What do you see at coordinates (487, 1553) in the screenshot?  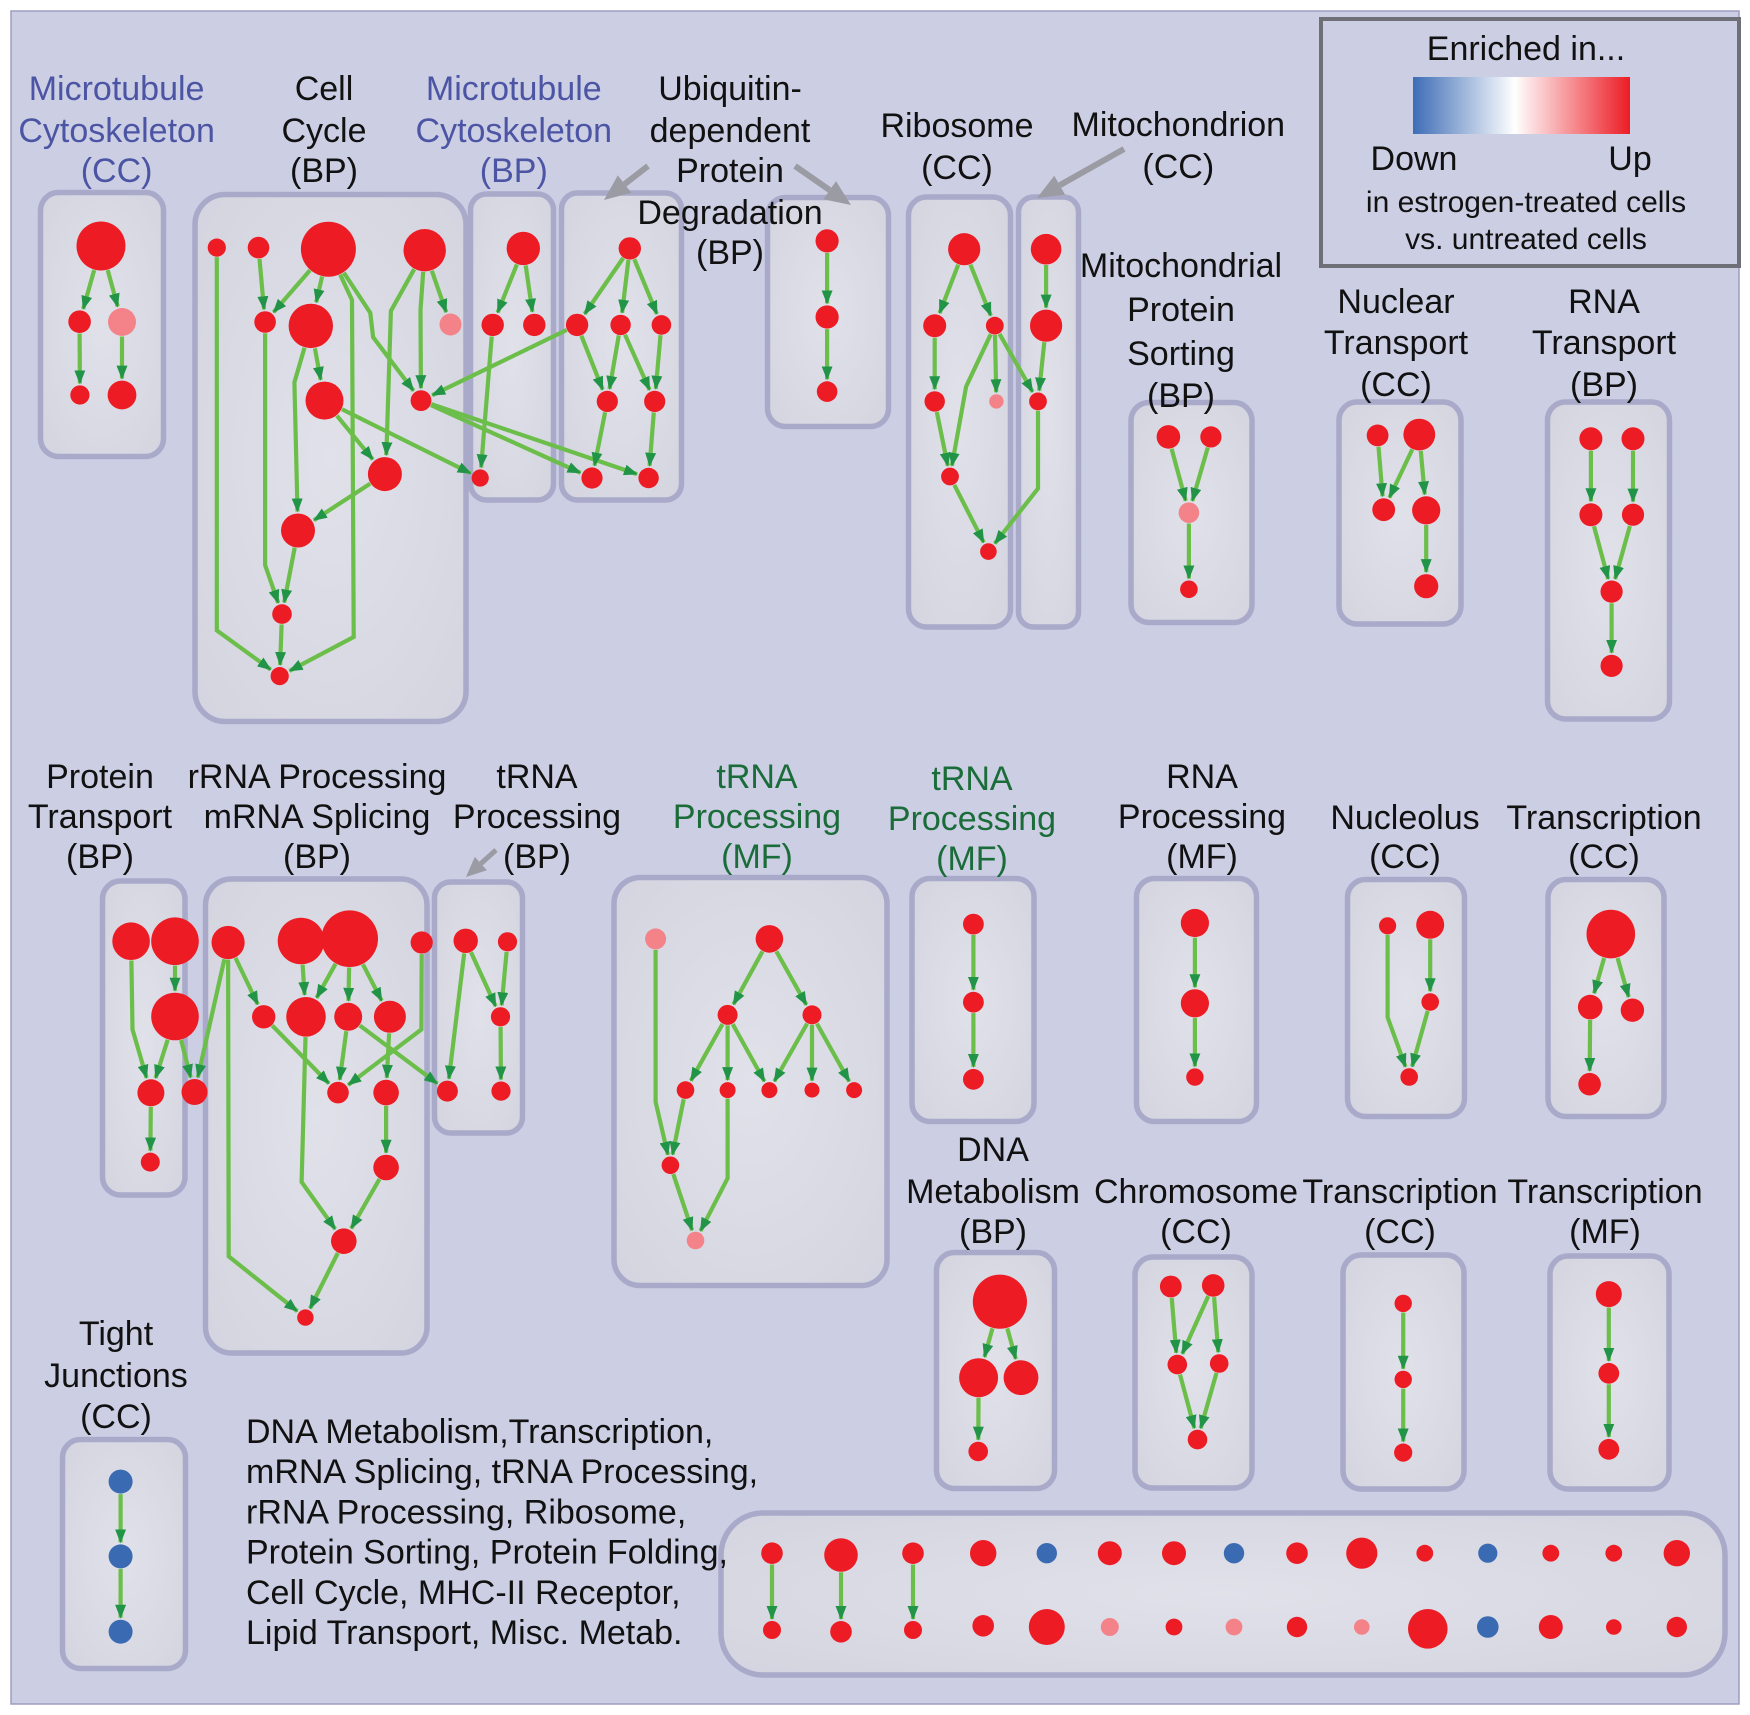 I see `svg-text:Protein Sorting, Protein Foldi: Protein Sorting, Protein Folding,` at bounding box center [487, 1553].